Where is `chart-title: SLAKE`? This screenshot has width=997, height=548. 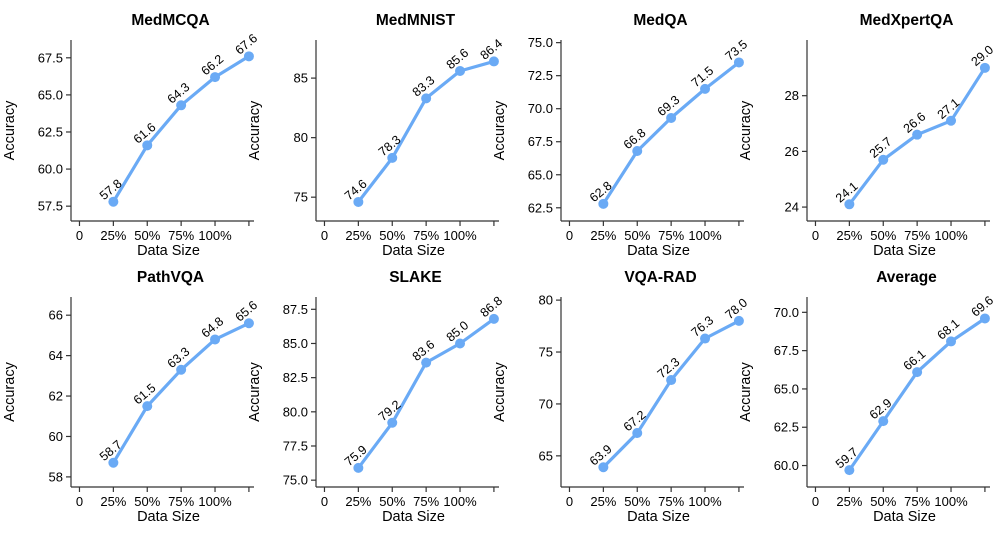 chart-title: SLAKE is located at coordinates (415, 277).